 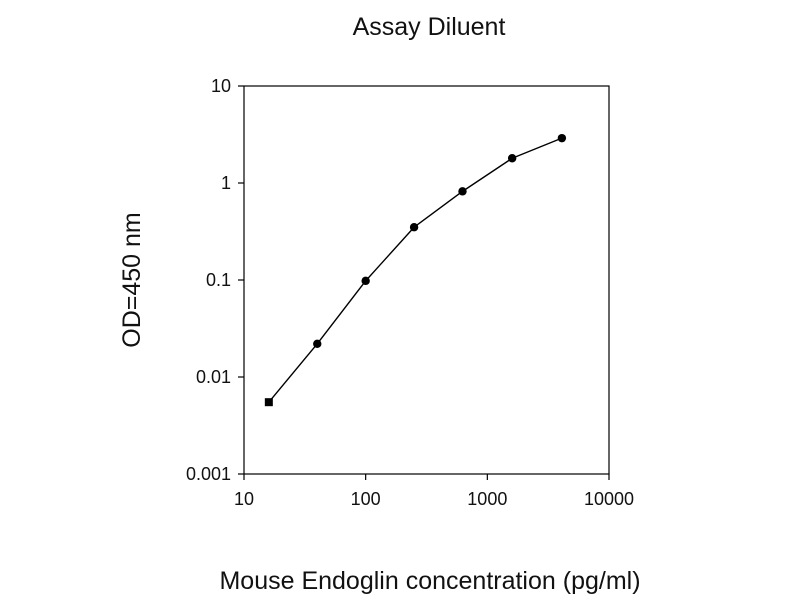 What do you see at coordinates (434, 491) in the screenshot?
I see `x-axis-ticks: 10 100 1000 10000` at bounding box center [434, 491].